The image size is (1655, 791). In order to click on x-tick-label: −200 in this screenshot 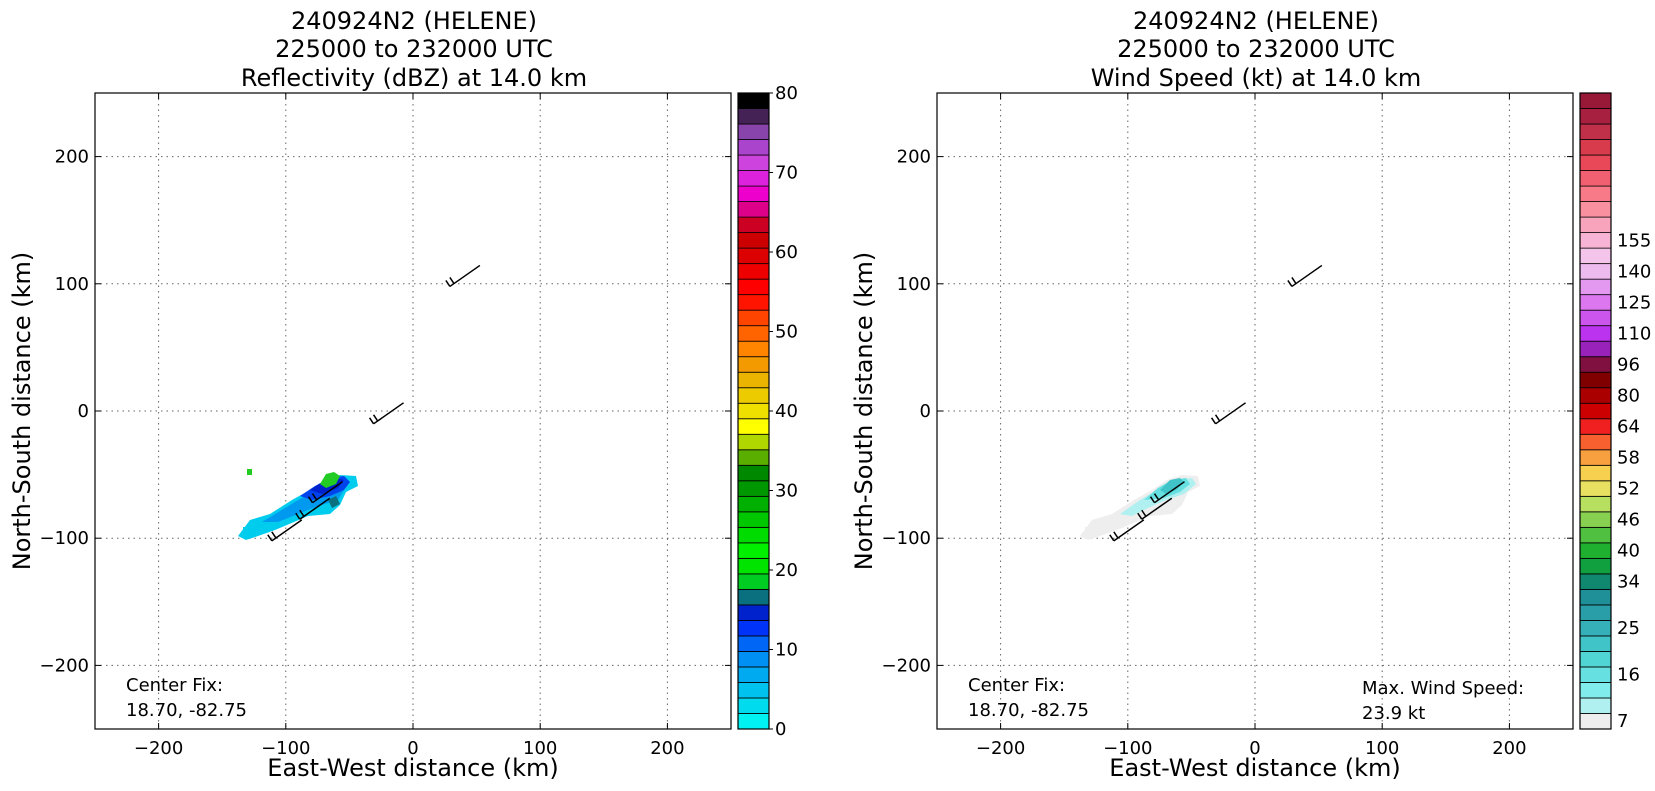, I will do `click(1000, 748)`.